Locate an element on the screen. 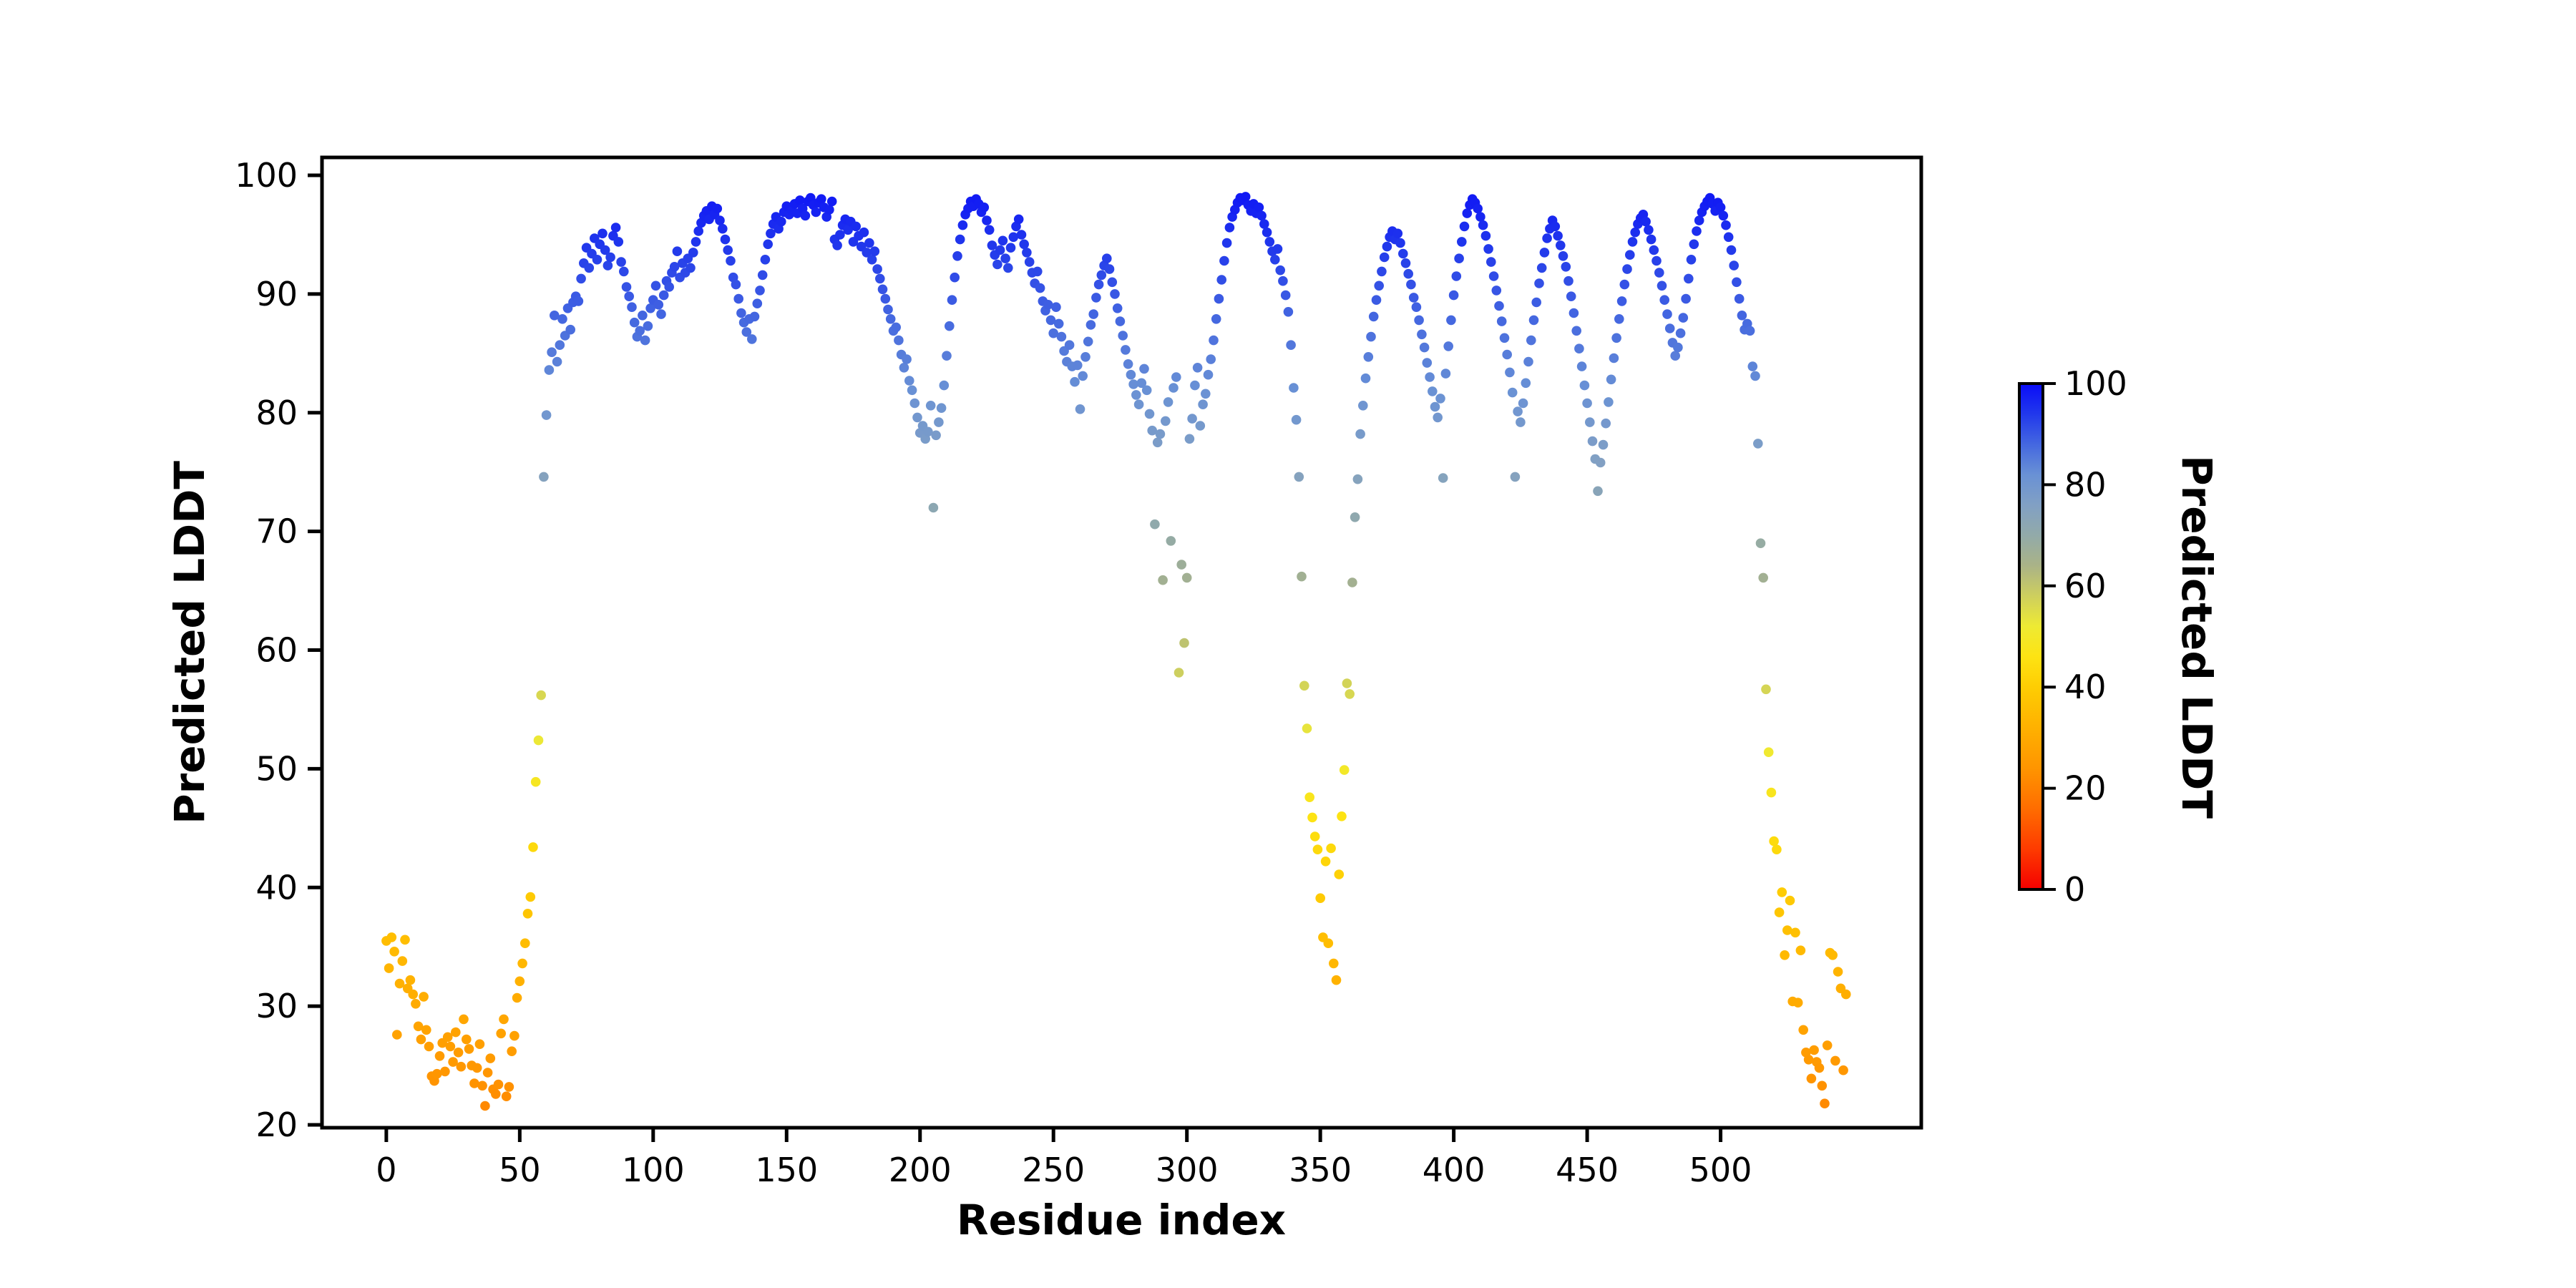 This screenshot has height=1288, width=2576. y-tick-label: 30 is located at coordinates (276, 1006).